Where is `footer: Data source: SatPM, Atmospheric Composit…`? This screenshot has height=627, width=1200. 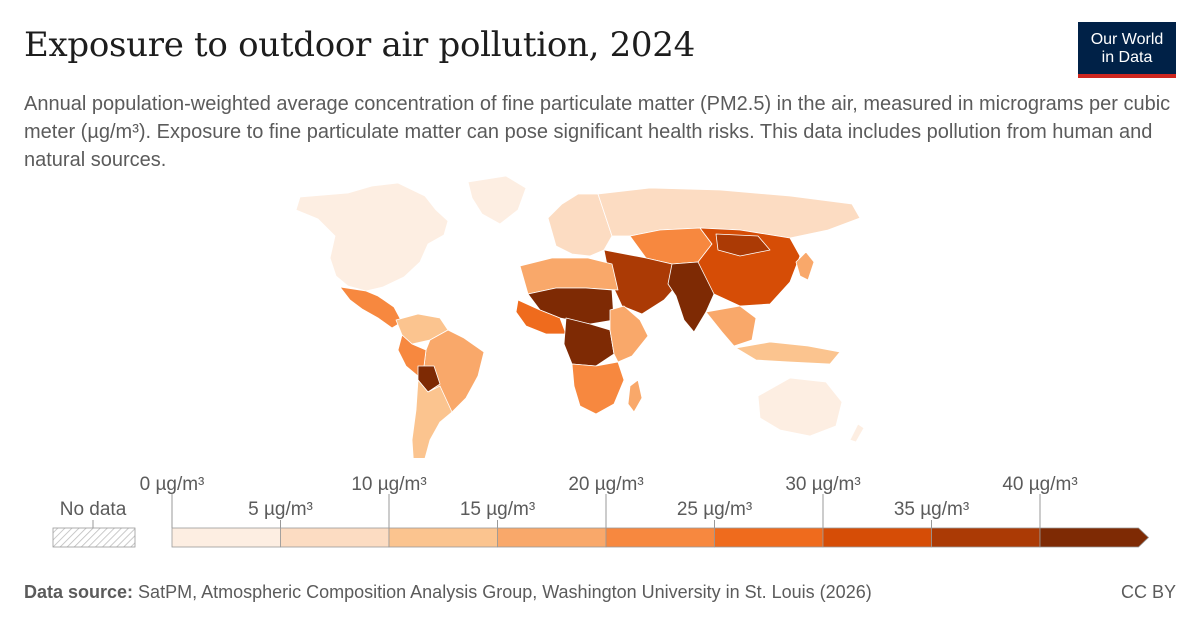 footer: Data source: SatPM, Atmospheric Composit… is located at coordinates (600, 592).